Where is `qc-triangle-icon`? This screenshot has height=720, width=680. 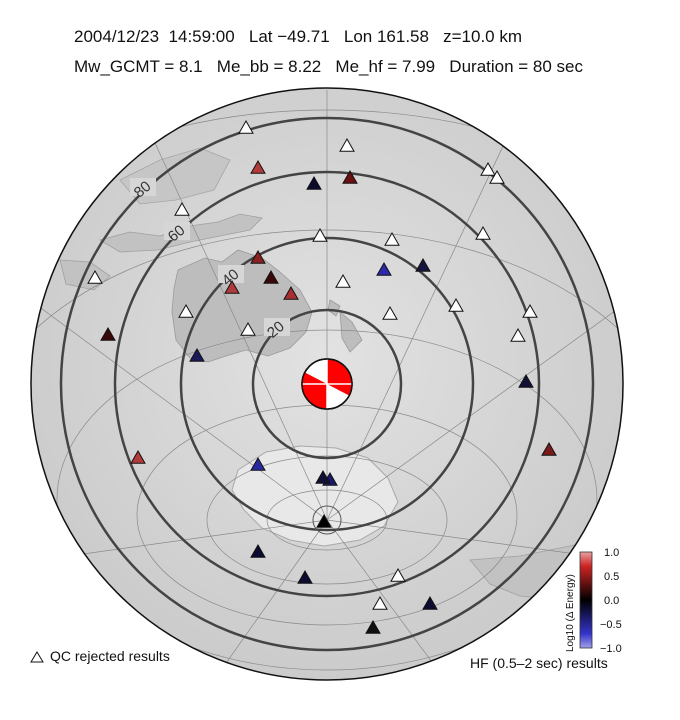
qc-triangle-icon is located at coordinates (37, 657).